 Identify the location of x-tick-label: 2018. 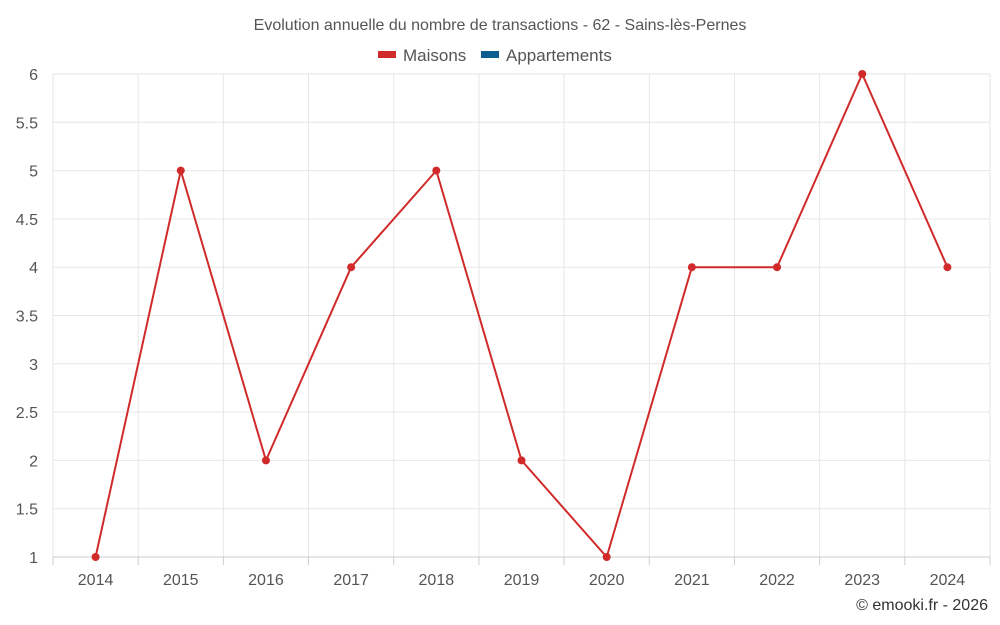
(437, 580).